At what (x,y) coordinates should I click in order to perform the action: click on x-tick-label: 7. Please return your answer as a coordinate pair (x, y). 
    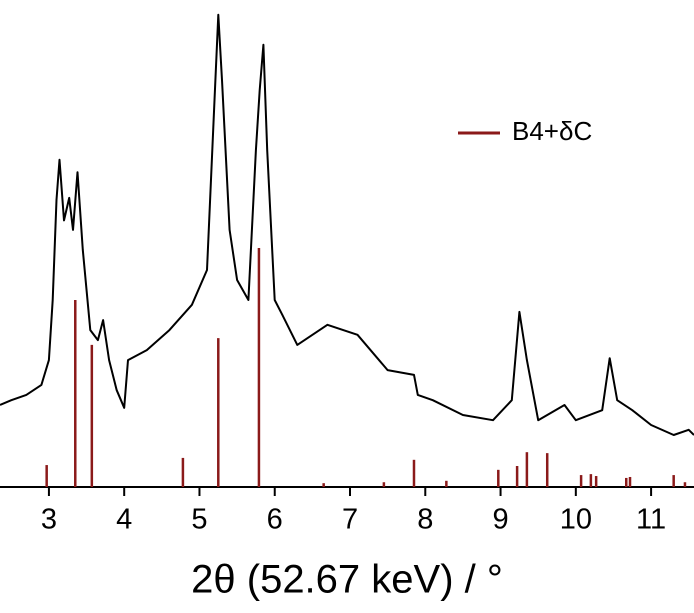
    Looking at the image, I should click on (350, 520).